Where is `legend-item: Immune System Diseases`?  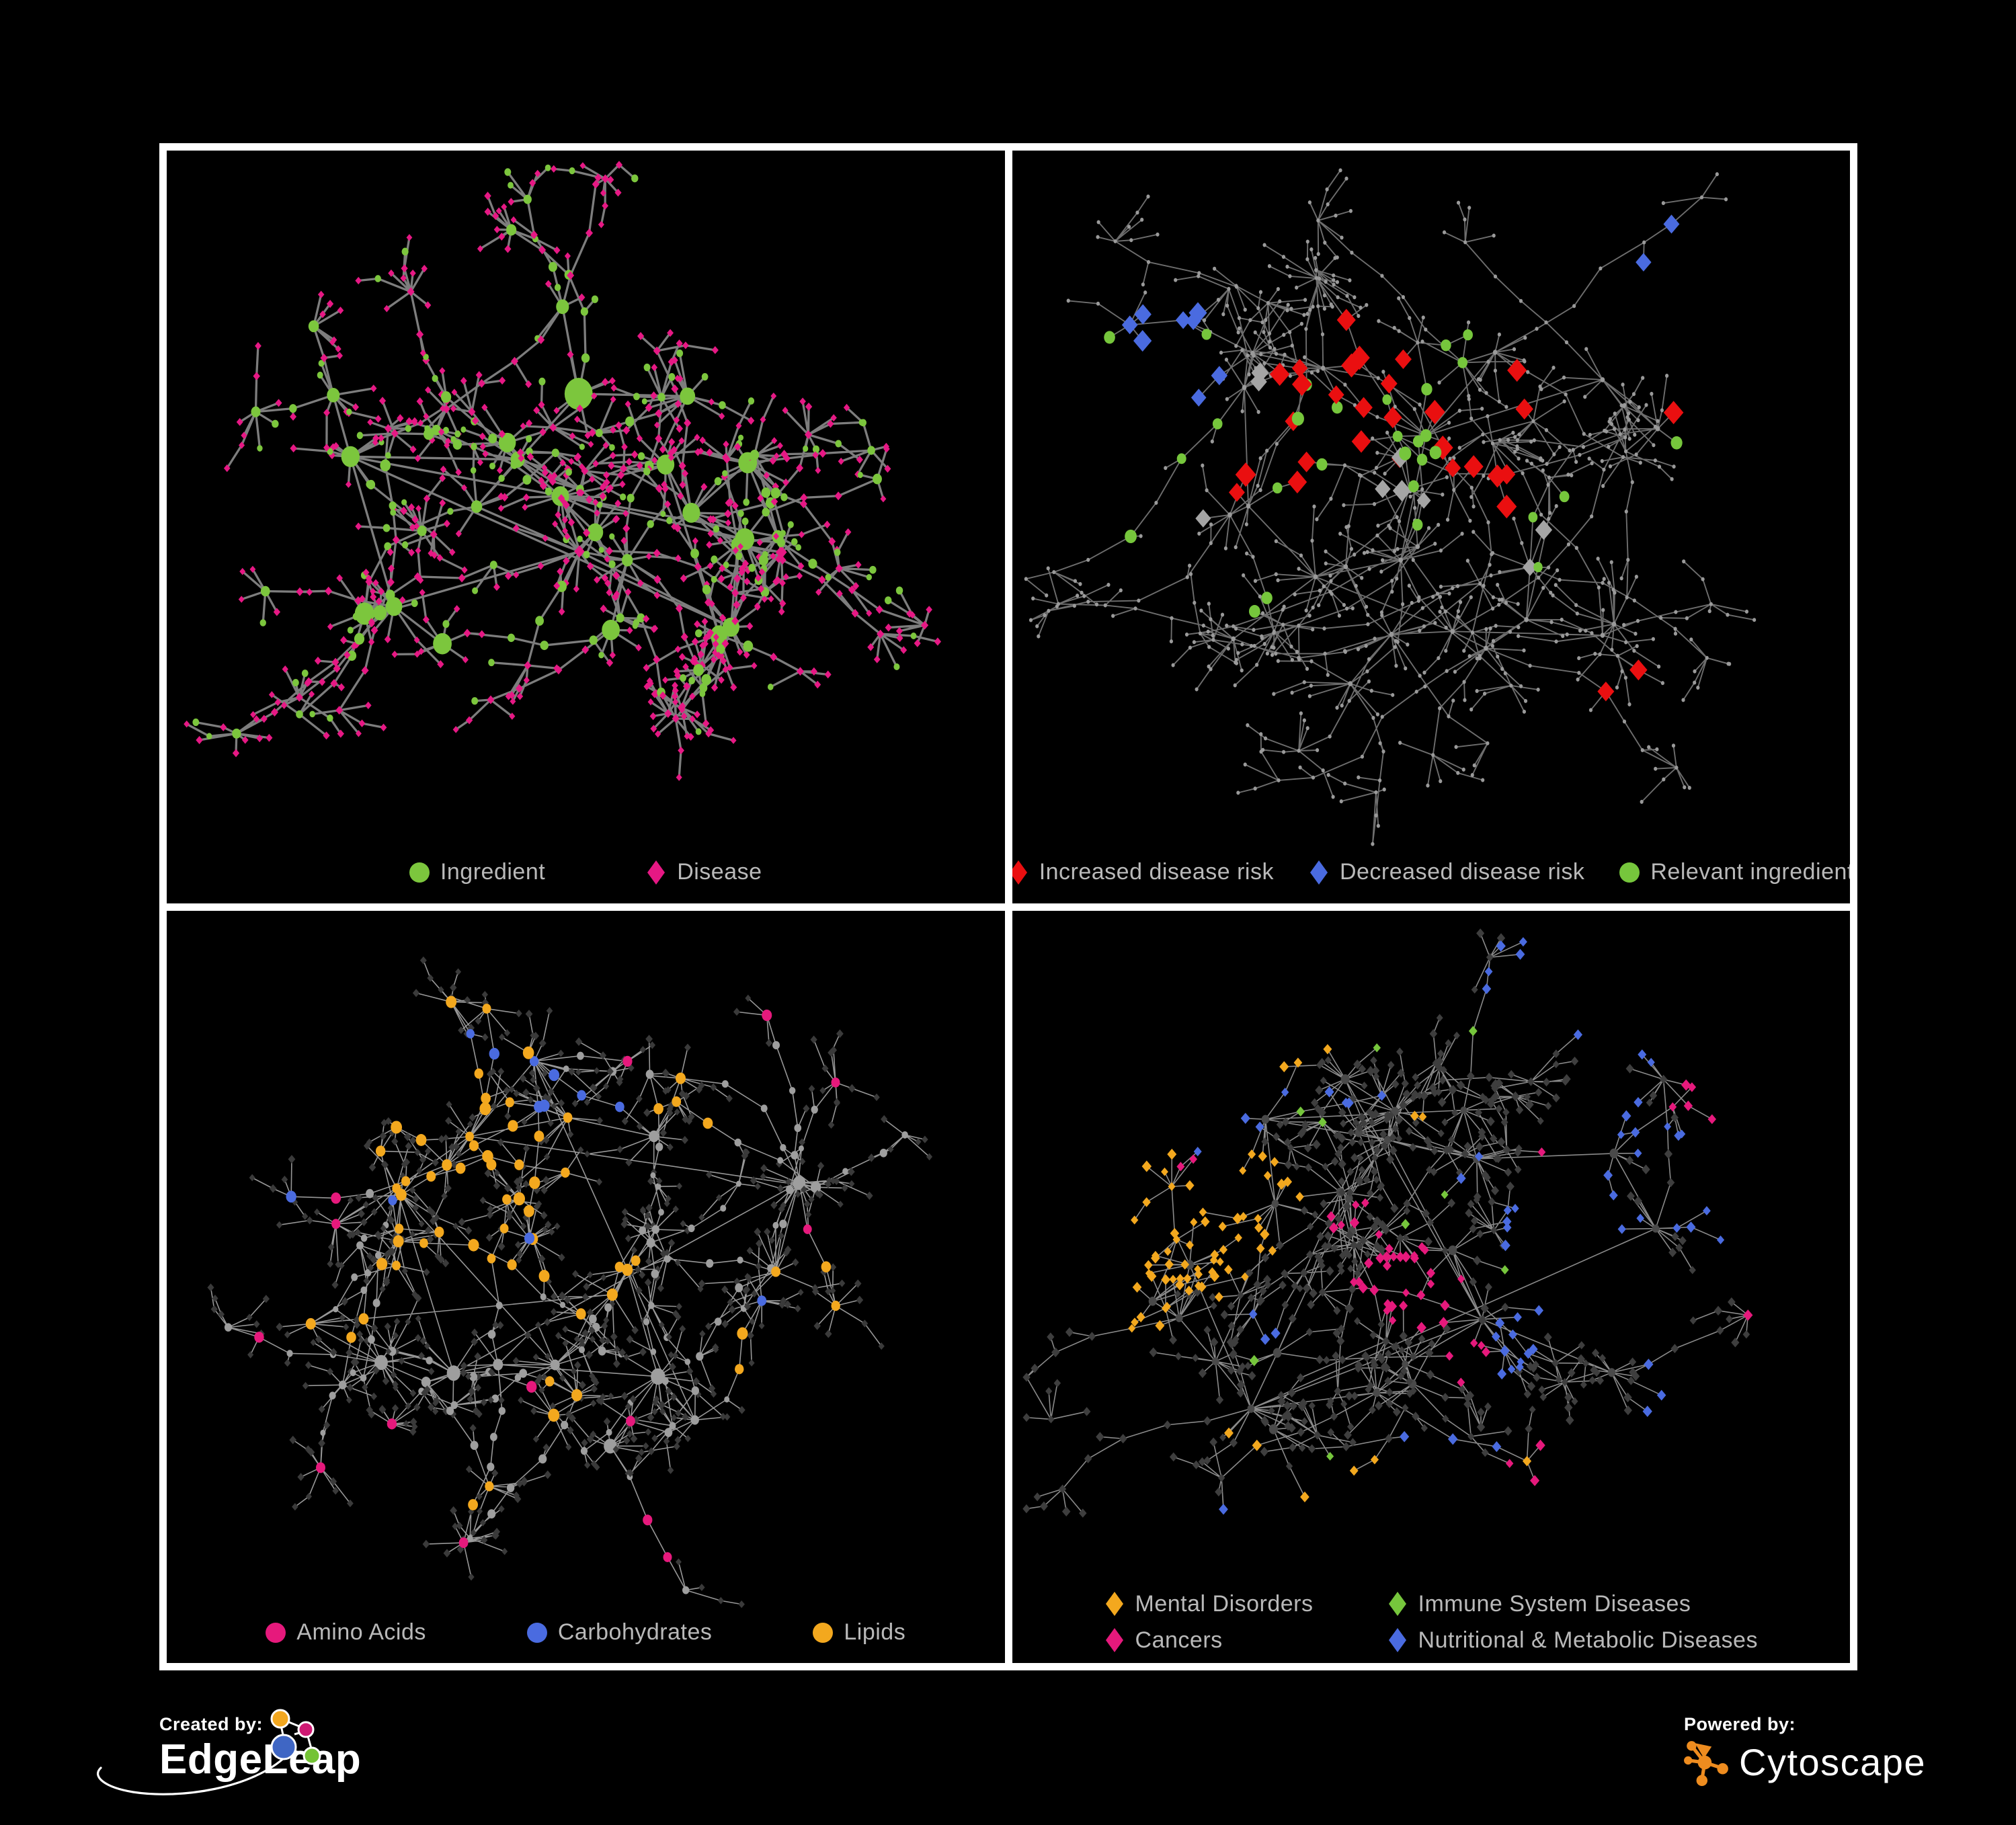
legend-item: Immune System Diseases is located at coordinates (1572, 1603).